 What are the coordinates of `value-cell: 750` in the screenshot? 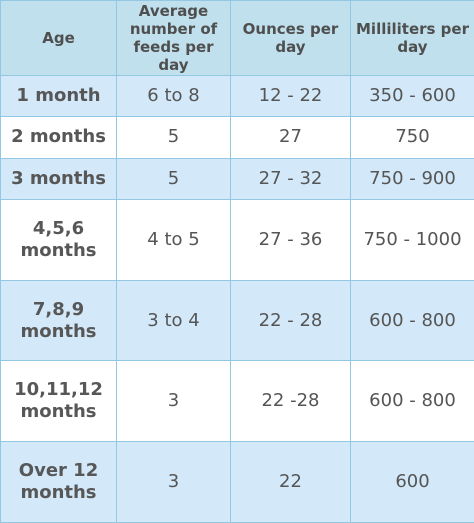 It's located at (412, 137).